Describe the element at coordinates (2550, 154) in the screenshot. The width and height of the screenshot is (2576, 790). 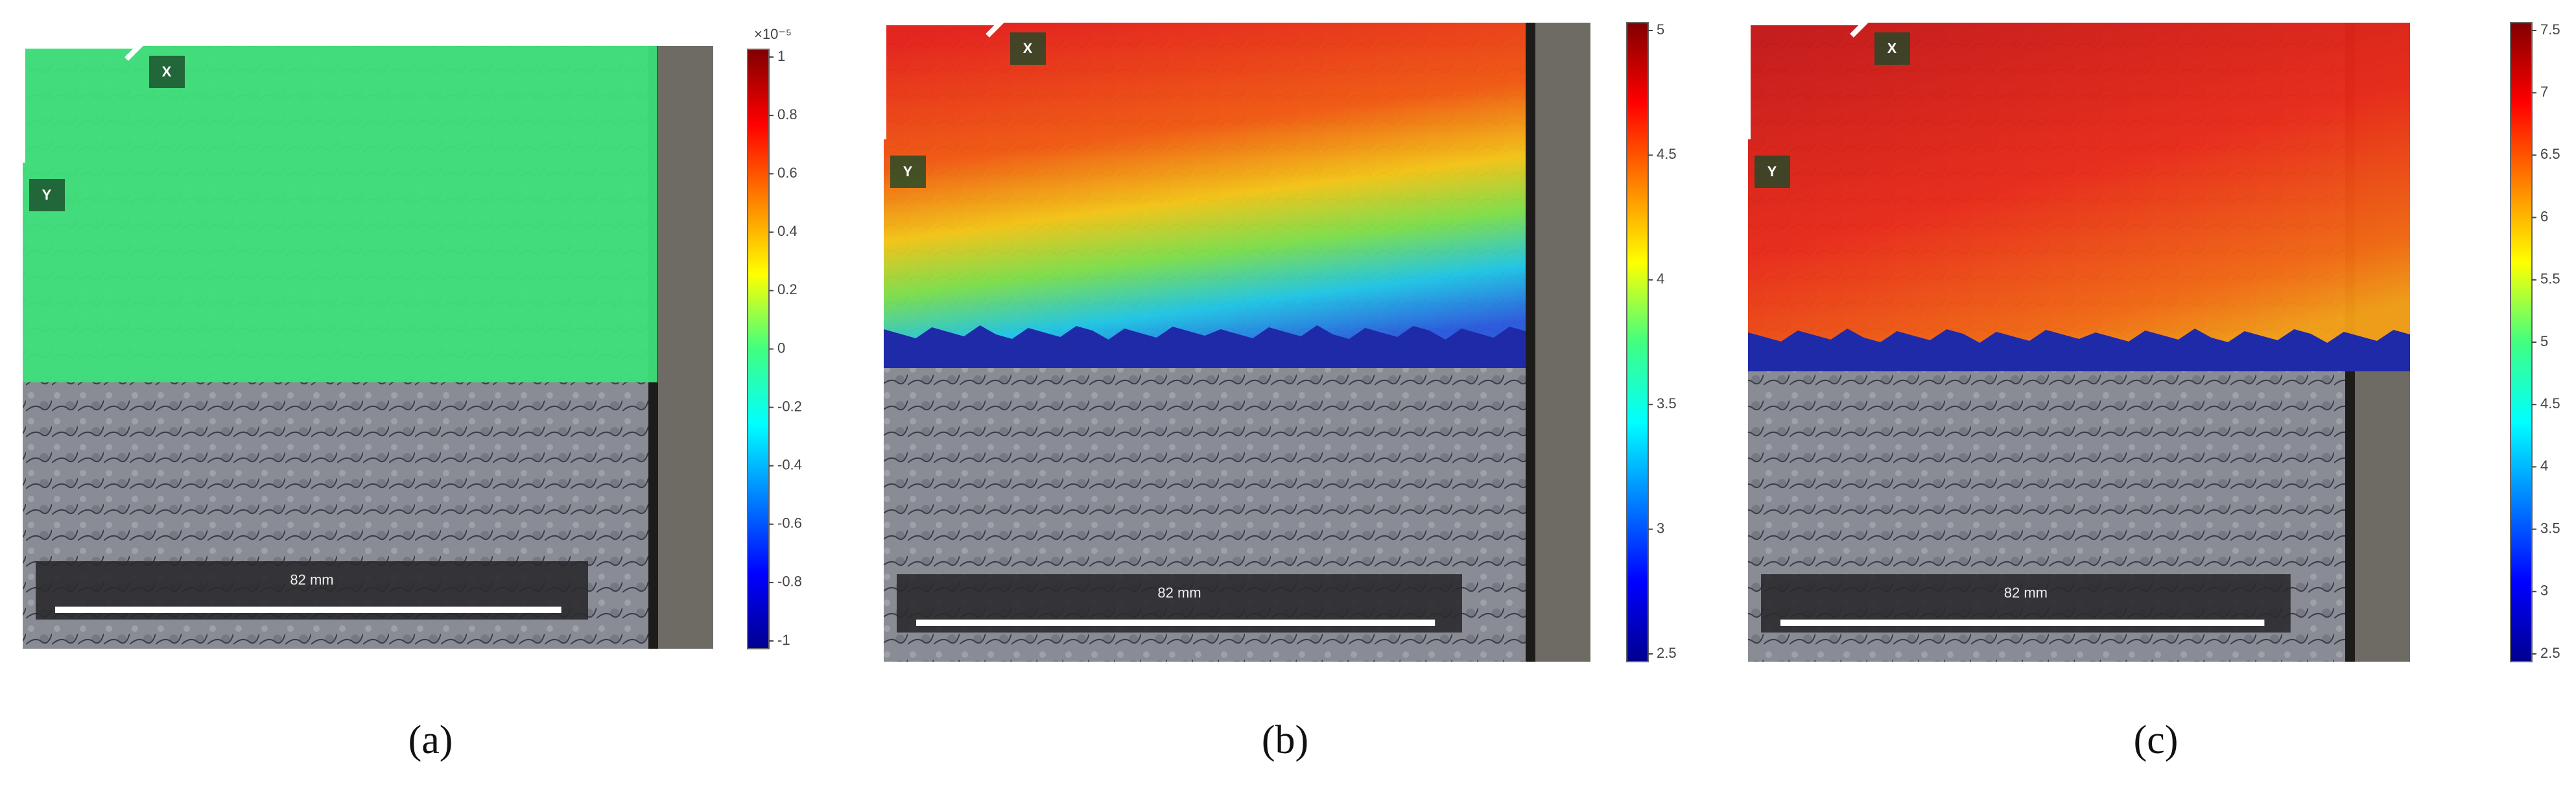
I see `colorbar-tick-label: 6.5` at that location.